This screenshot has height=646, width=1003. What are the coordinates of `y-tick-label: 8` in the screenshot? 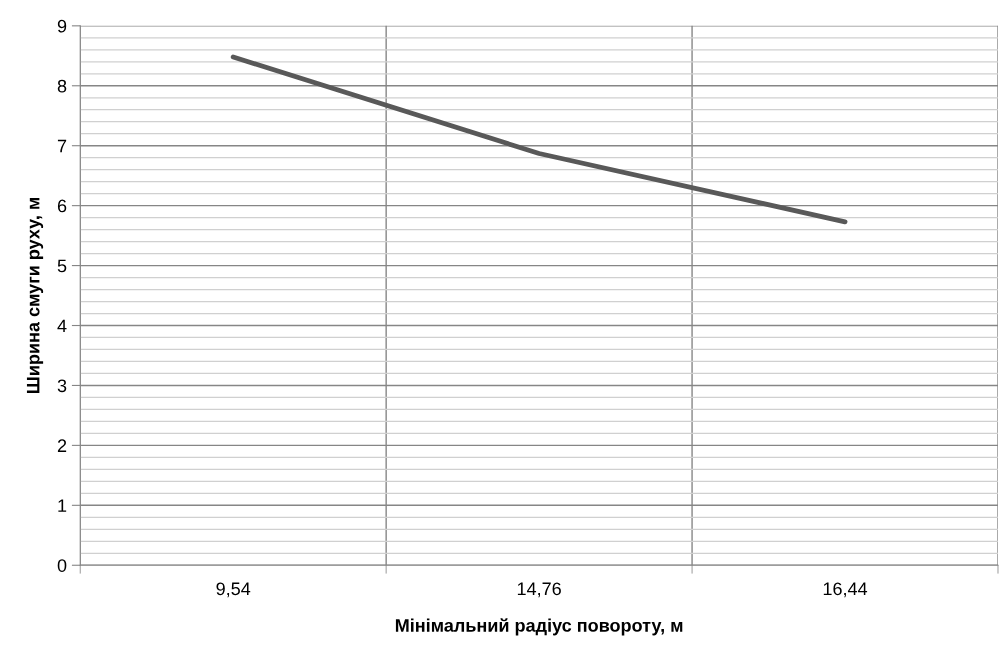 It's located at (62, 86).